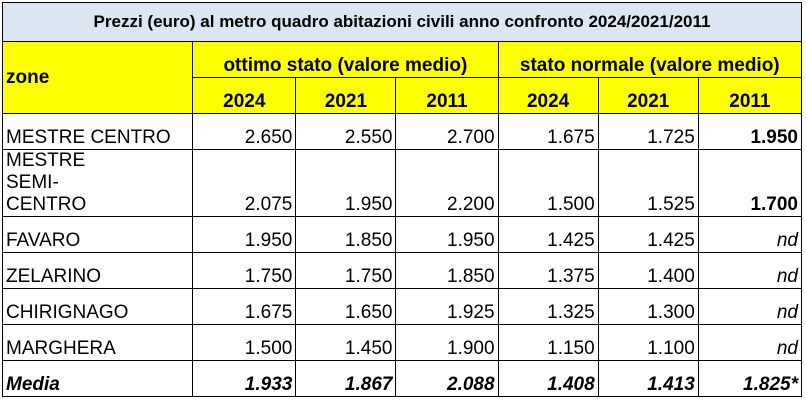 Image resolution: width=806 pixels, height=401 pixels. Describe the element at coordinates (97, 234) in the screenshot. I see `zone-cell: FAVARO` at that location.